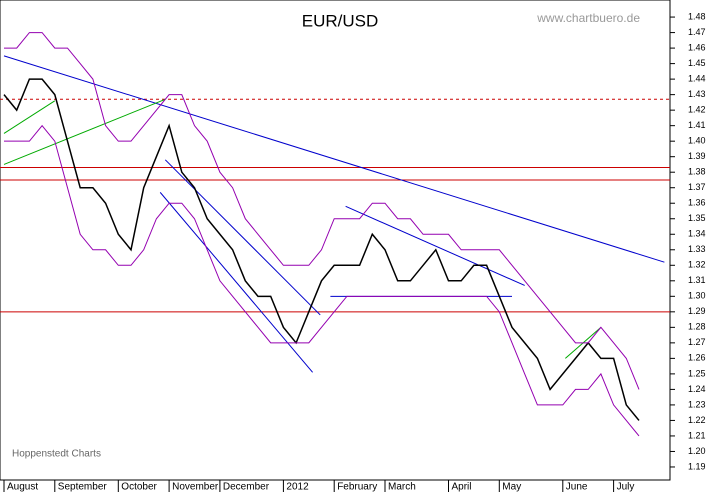 The image size is (720, 492). I want to click on y-tick-label: 1.29, so click(697, 311).